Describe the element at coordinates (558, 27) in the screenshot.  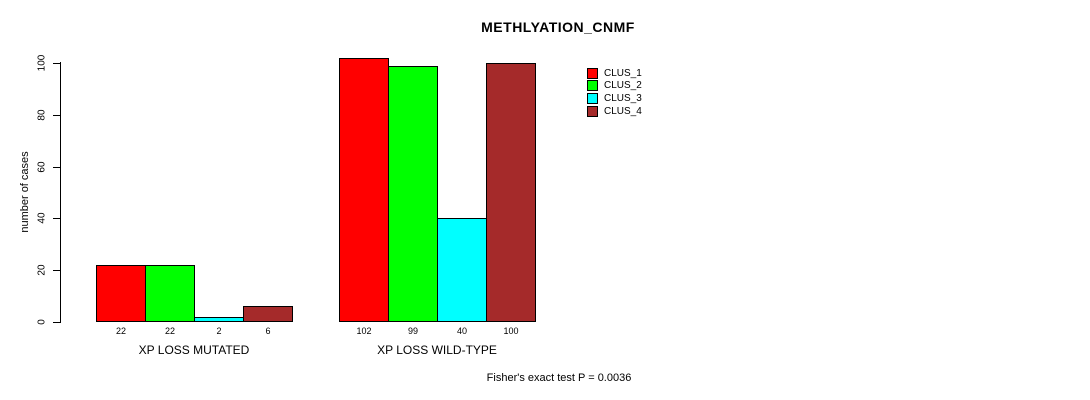
I see `chart-title: METHLYATION_CNMF` at that location.